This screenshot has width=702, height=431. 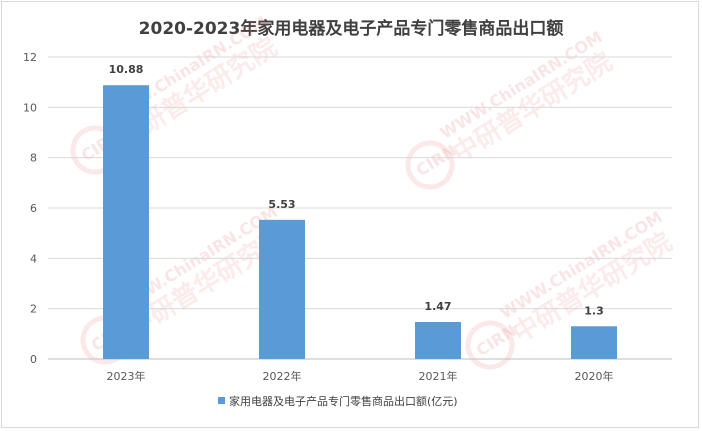 What do you see at coordinates (33, 309) in the screenshot?
I see `y-tick-label: 2` at bounding box center [33, 309].